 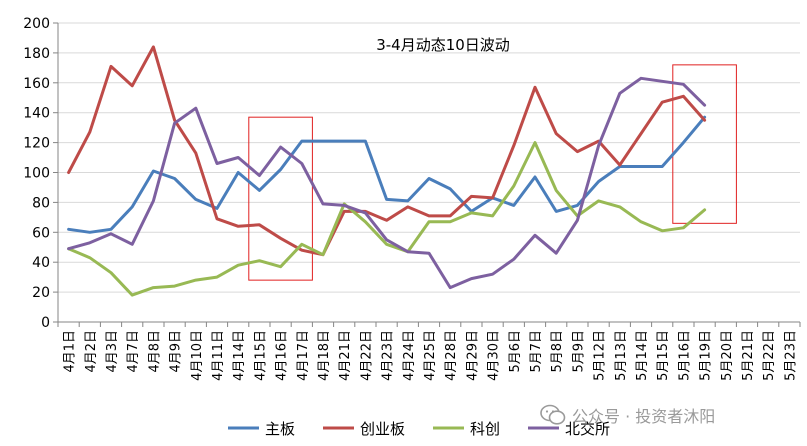 What do you see at coordinates (345, 355) in the screenshot?
I see `x-tick-label: 4月21日` at bounding box center [345, 355].